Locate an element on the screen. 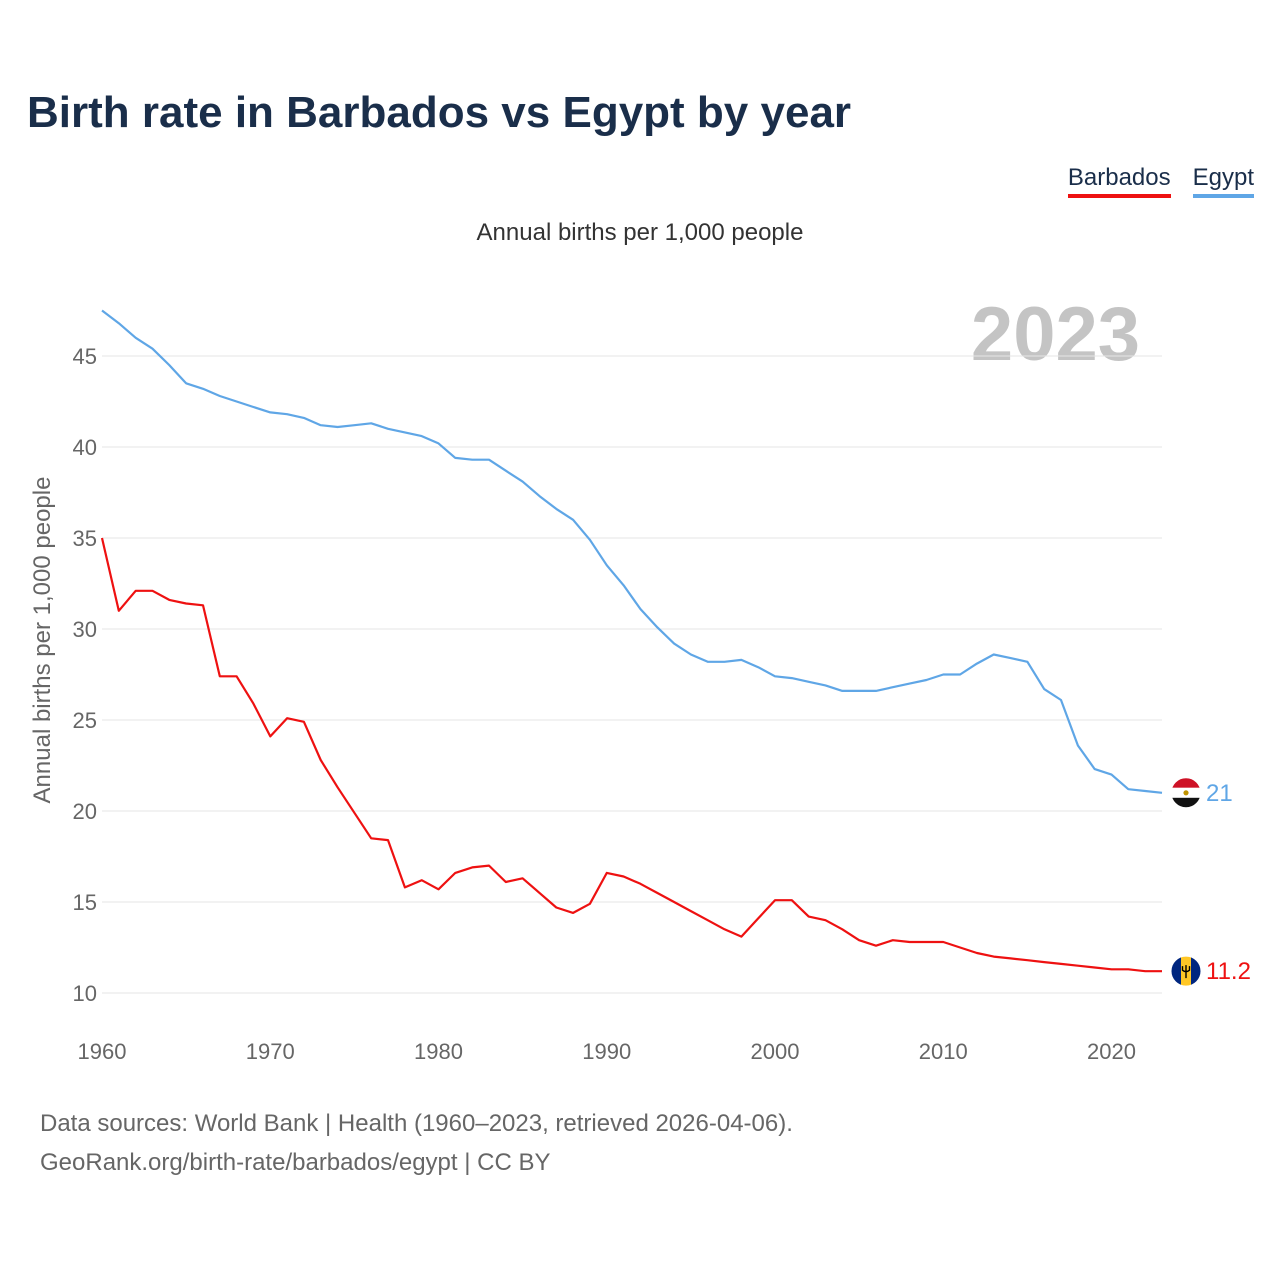  y-tick-label: 30 is located at coordinates (85, 629).